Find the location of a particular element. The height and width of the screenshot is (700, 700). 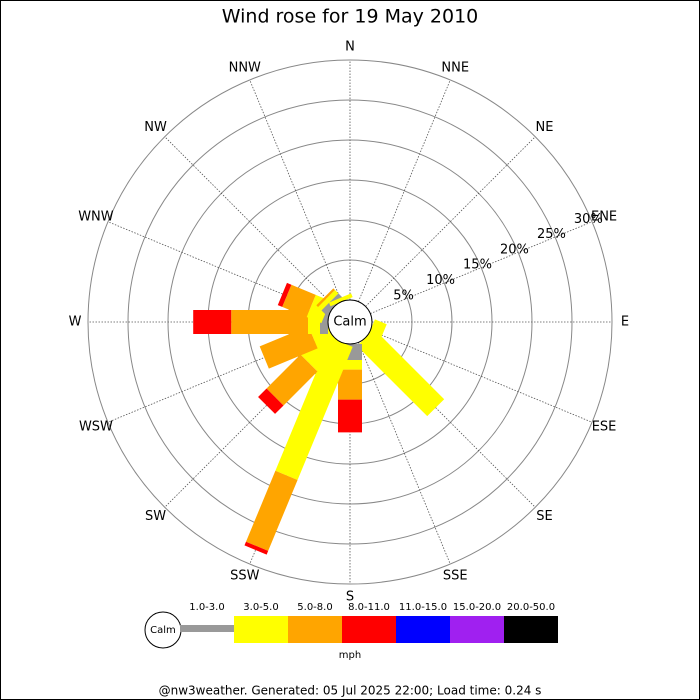

direction-label: SW is located at coordinates (155, 516).